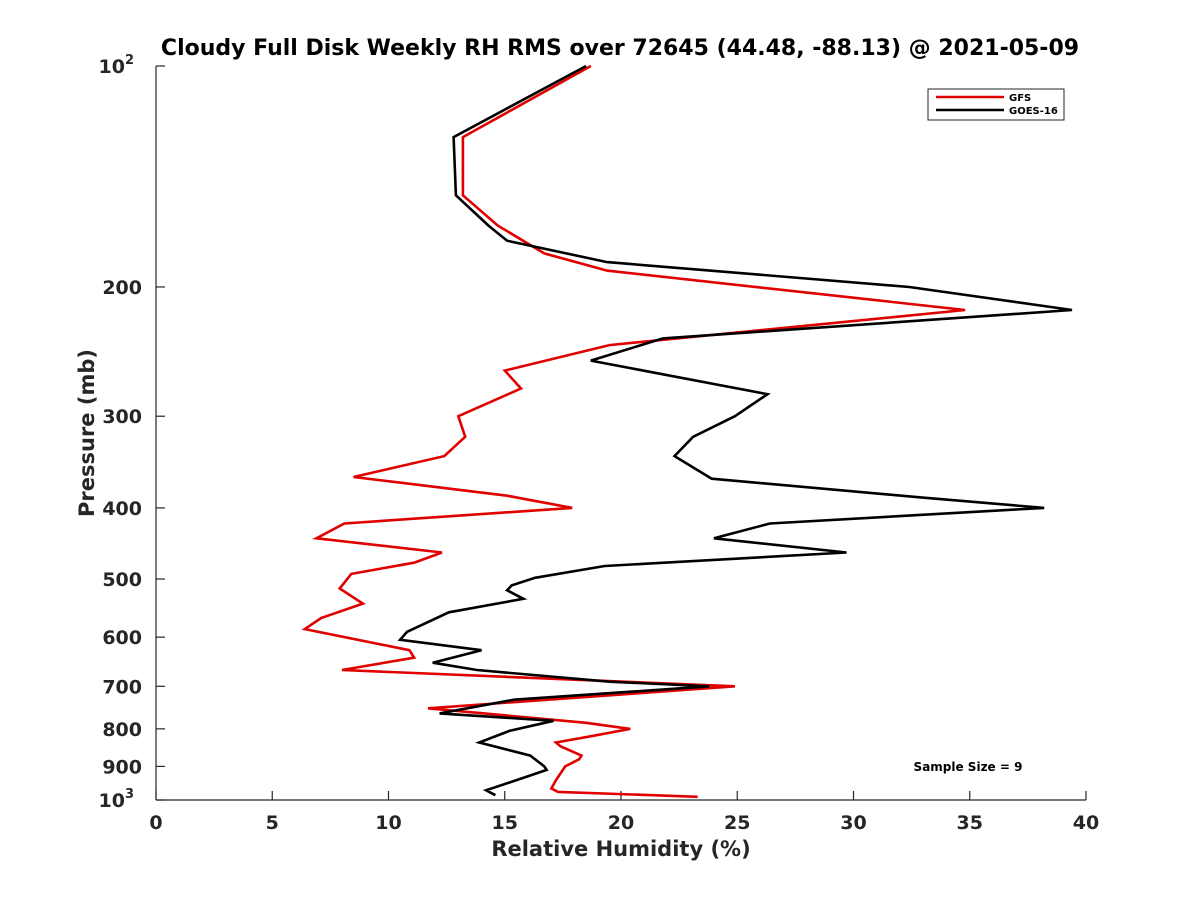 The width and height of the screenshot is (1200, 900). I want to click on x-tick-label: 5, so click(272, 823).